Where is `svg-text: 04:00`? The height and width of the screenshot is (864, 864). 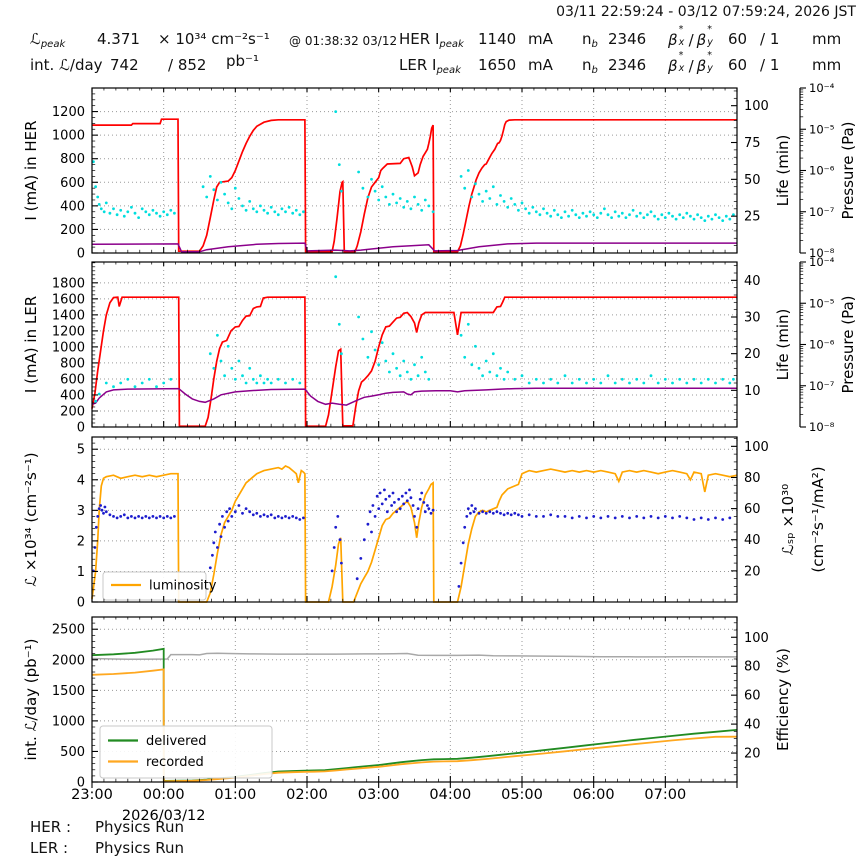 svg-text: 04:00 is located at coordinates (450, 795).